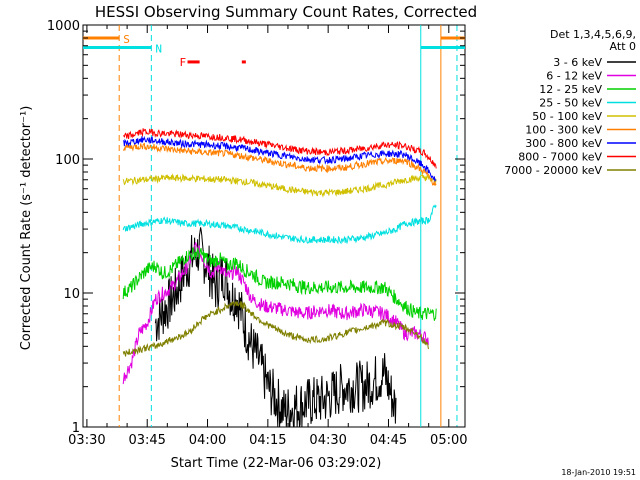 The height and width of the screenshot is (480, 640). What do you see at coordinates (448, 440) in the screenshot?
I see `x-tick-label: 05:00` at bounding box center [448, 440].